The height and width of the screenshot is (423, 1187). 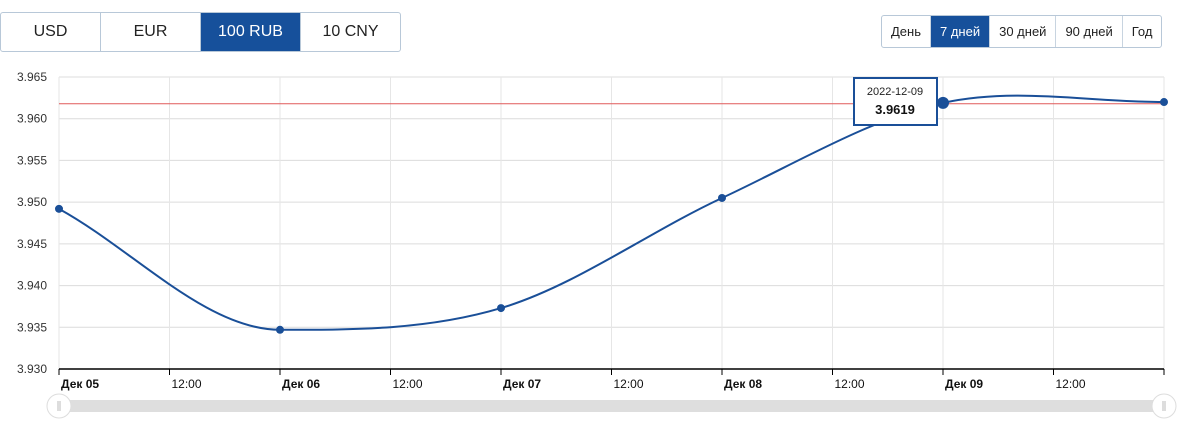 I want to click on tab-90-days: 90 дней, so click(x=1089, y=31).